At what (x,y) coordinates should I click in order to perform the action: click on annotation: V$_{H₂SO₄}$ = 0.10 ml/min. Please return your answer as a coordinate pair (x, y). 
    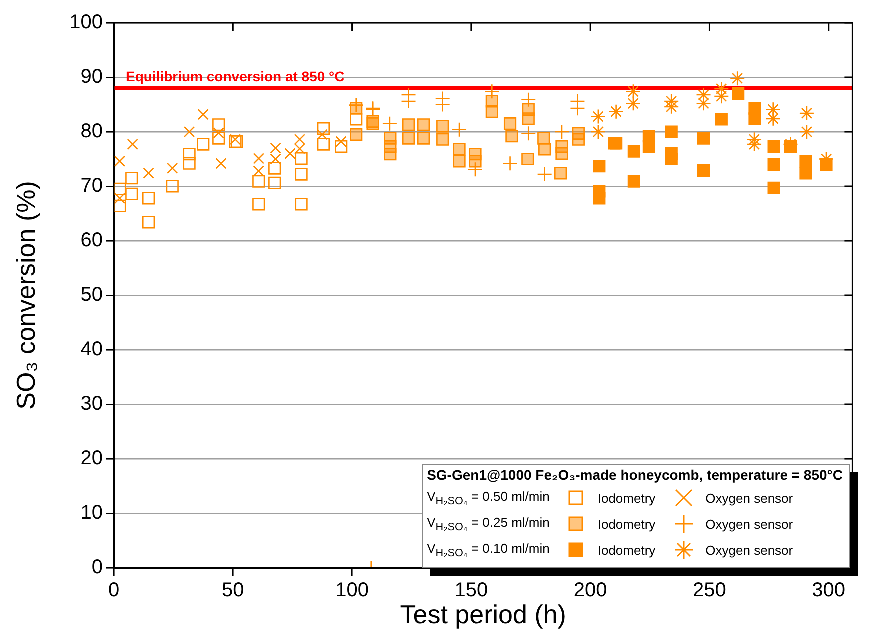
    Looking at the image, I should click on (489, 551).